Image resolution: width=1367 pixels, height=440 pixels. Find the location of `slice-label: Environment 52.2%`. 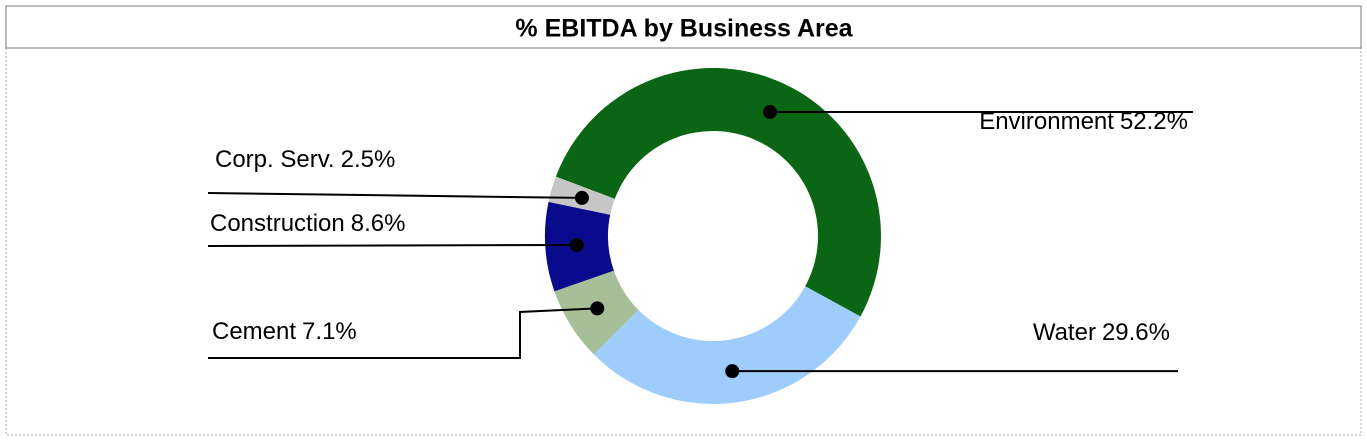

slice-label: Environment 52.2% is located at coordinates (1083, 121).